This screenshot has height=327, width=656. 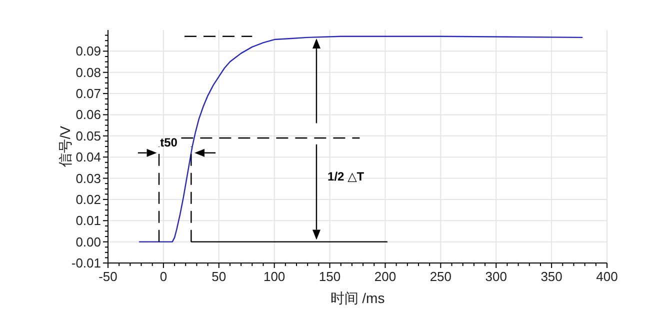 What do you see at coordinates (346, 176) in the screenshot?
I see `annotation: 1/2 △T` at bounding box center [346, 176].